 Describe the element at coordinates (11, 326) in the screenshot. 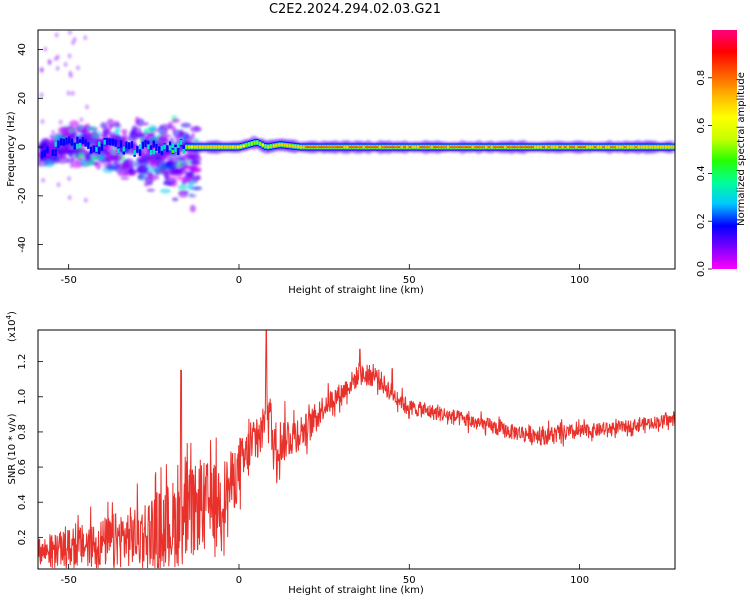

I see `snr-multiplier: (x104)` at that location.